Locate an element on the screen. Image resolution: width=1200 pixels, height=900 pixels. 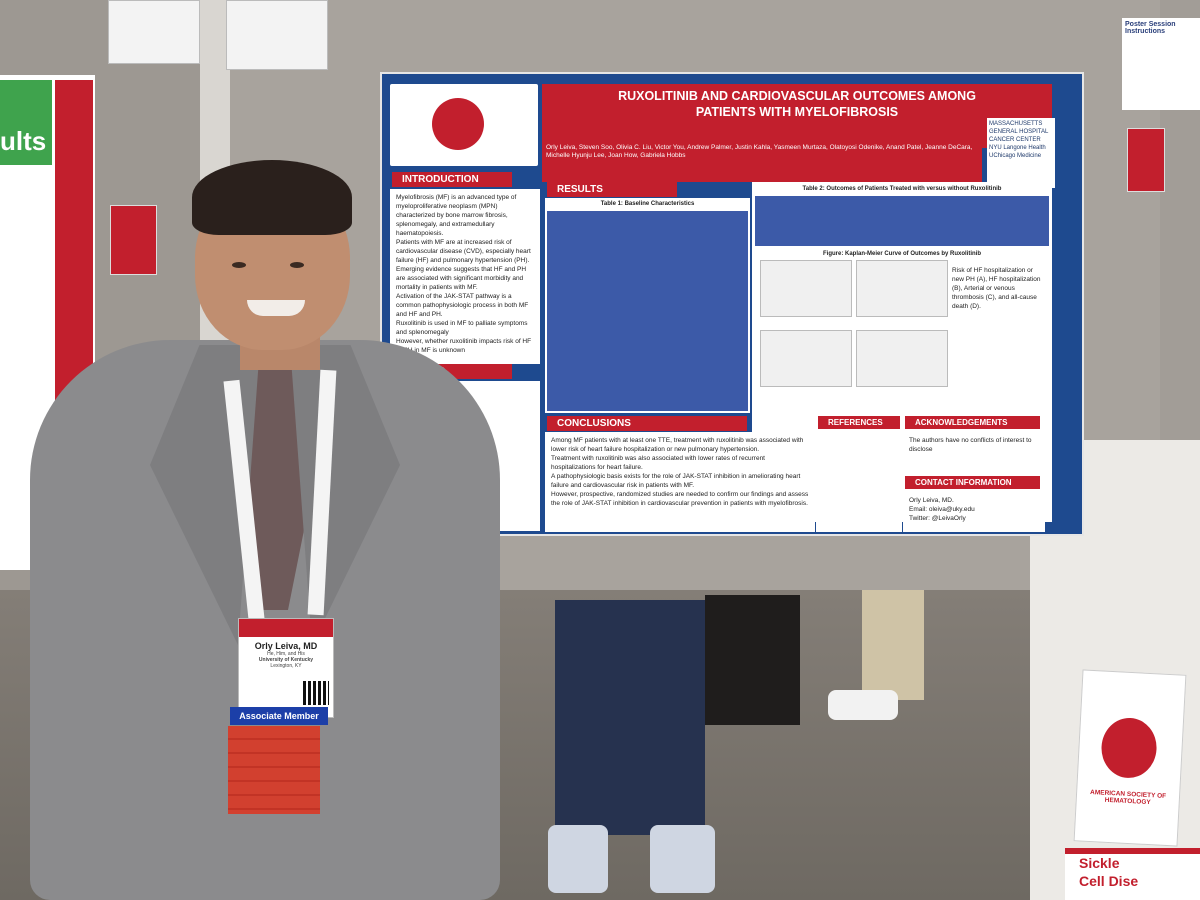
ash-stand-text: AMERICAN SOCIETY OF HEMATOLOGY is located at coordinates (1128, 797).